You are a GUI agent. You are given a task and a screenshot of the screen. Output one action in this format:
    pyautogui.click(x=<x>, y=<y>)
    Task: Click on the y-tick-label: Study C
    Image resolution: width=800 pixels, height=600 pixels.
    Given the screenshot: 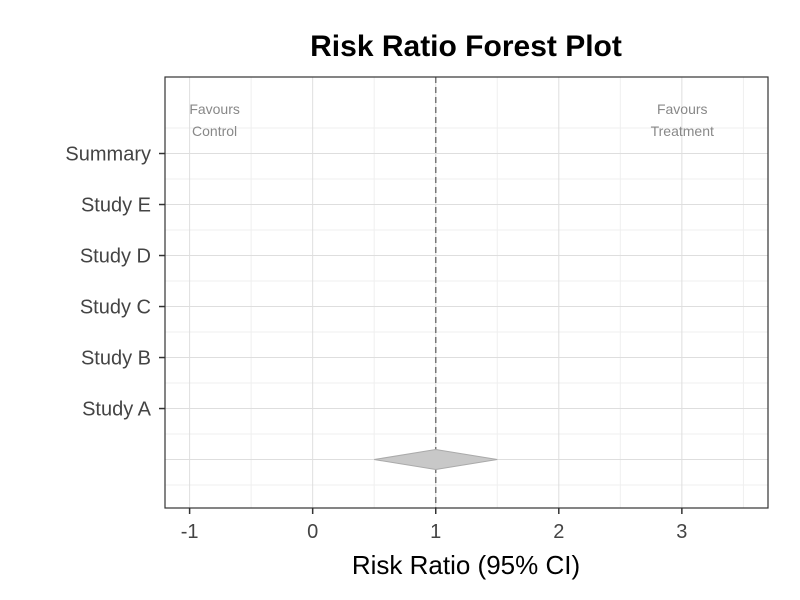 What is the action you would take?
    pyautogui.click(x=115, y=308)
    